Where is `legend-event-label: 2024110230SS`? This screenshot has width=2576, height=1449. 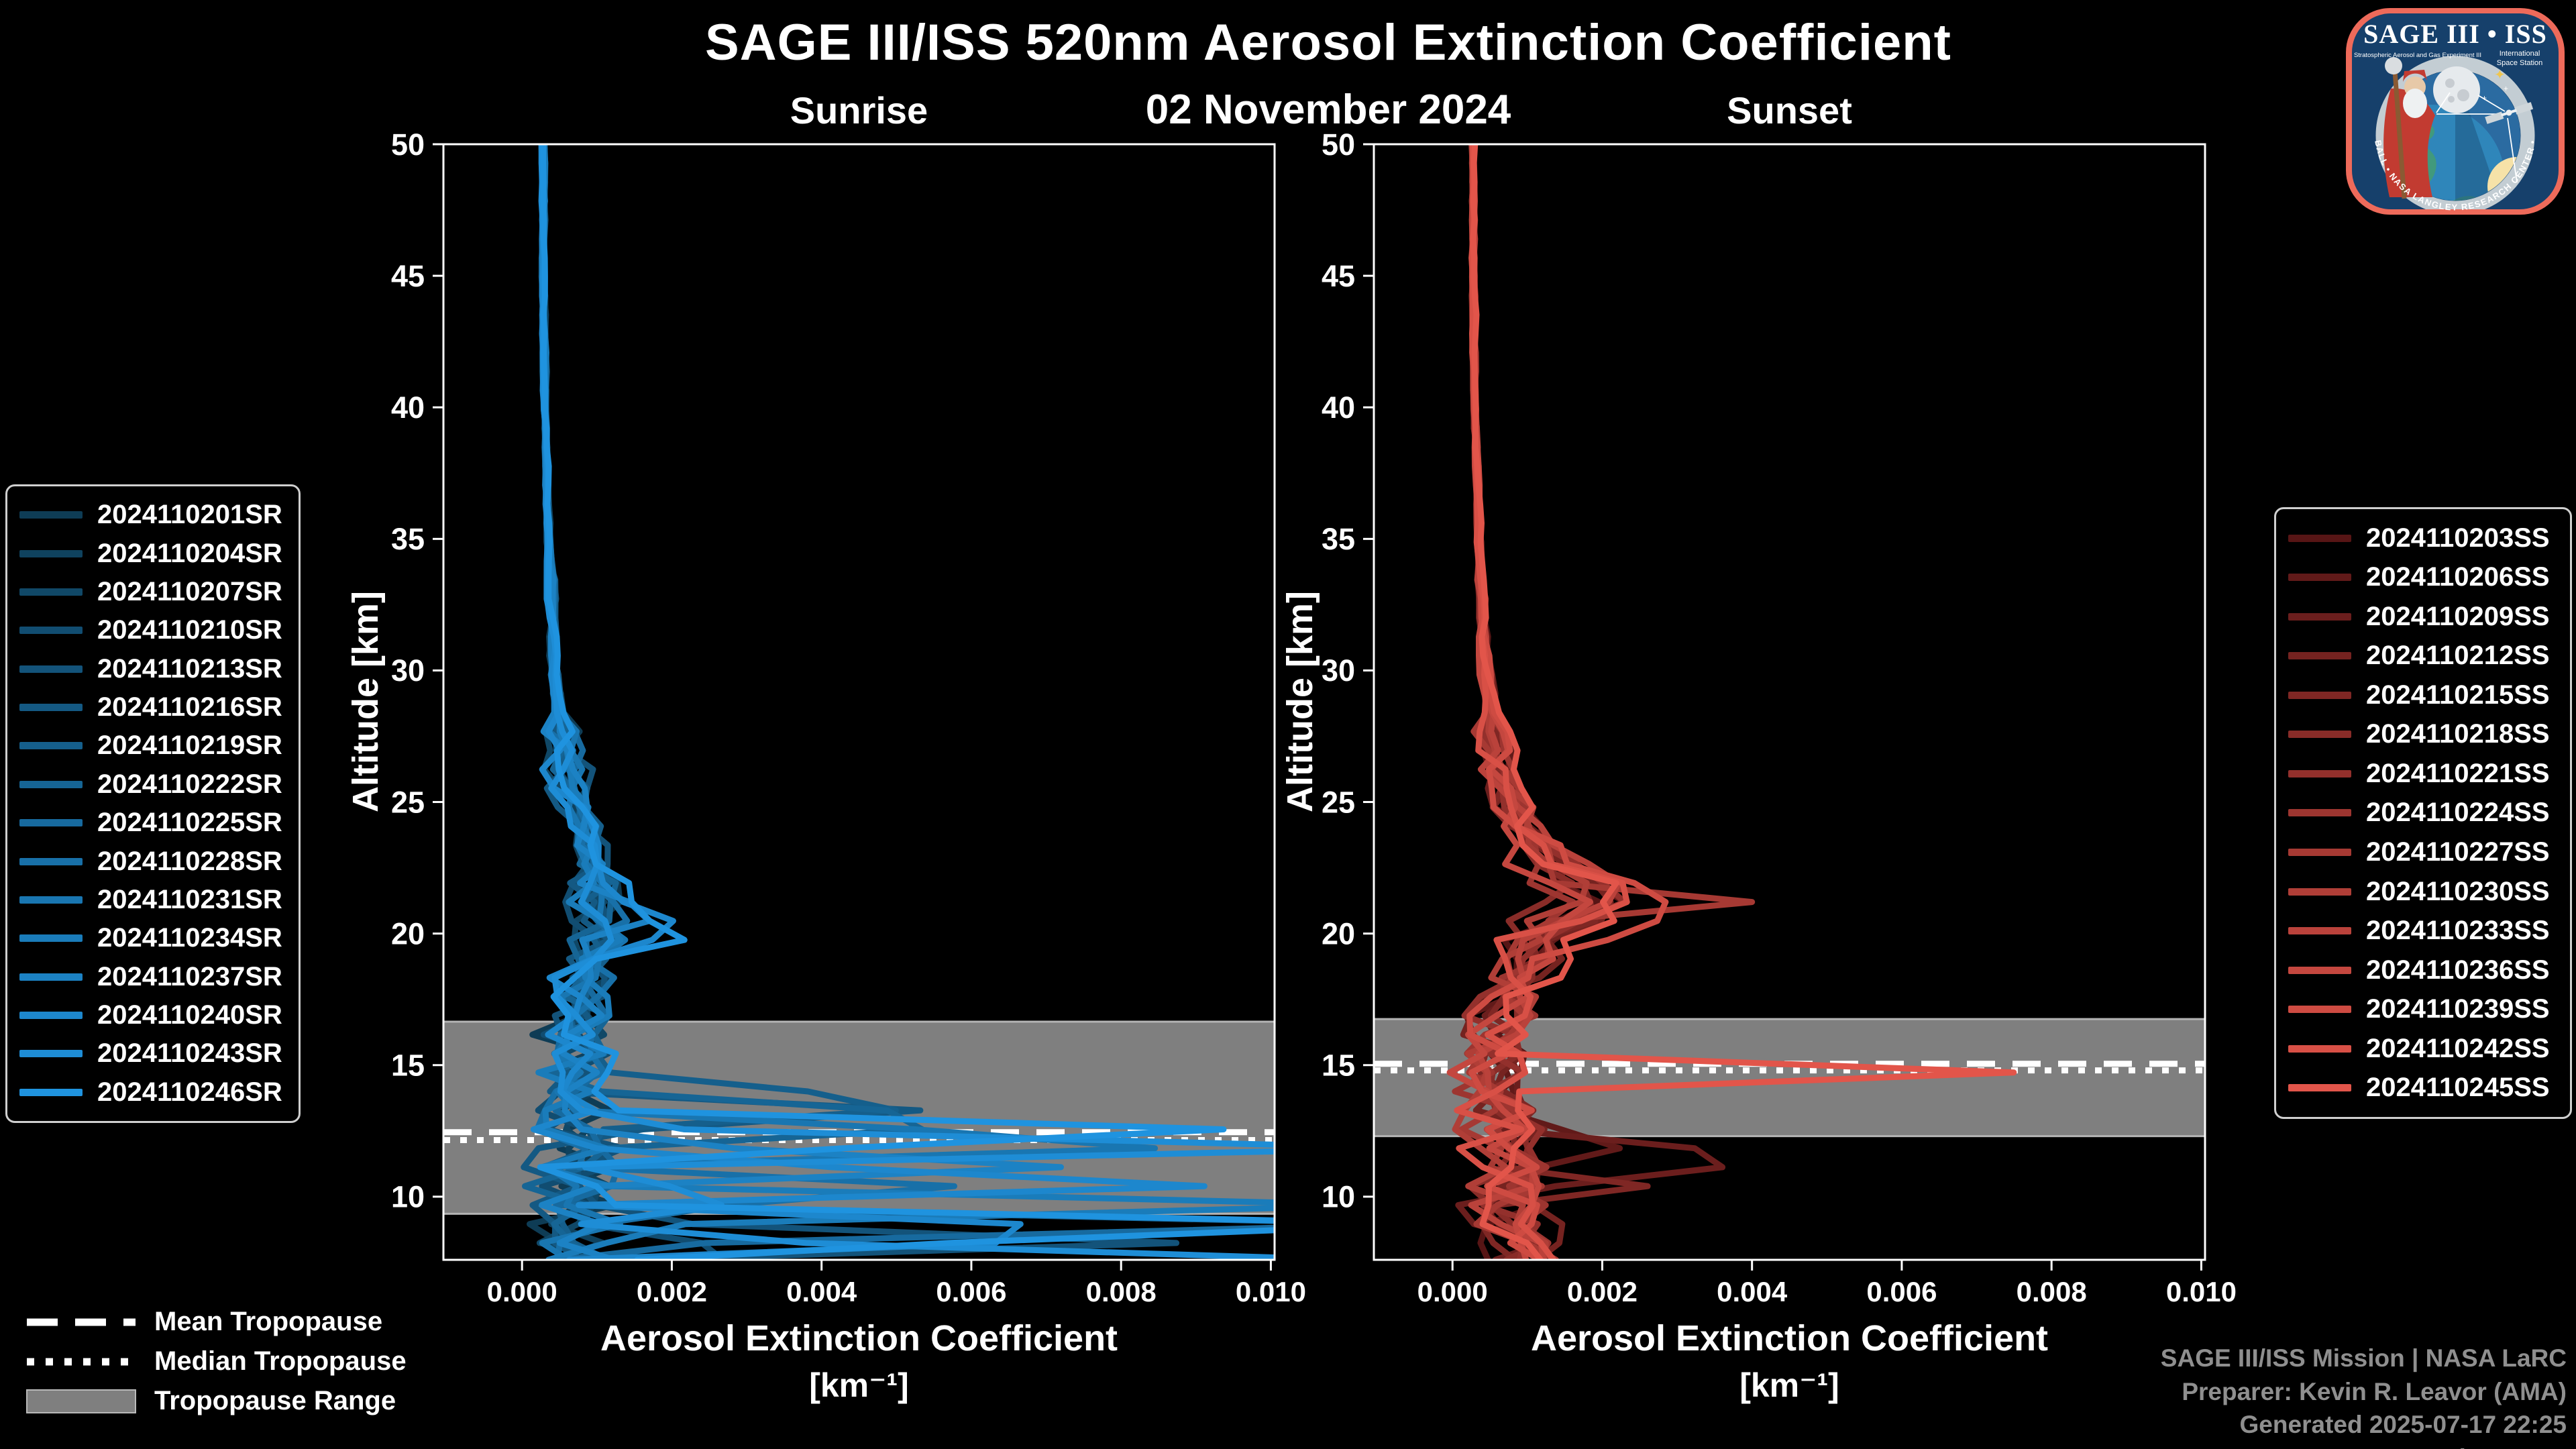 legend-event-label: 2024110230SS is located at coordinates (2458, 891).